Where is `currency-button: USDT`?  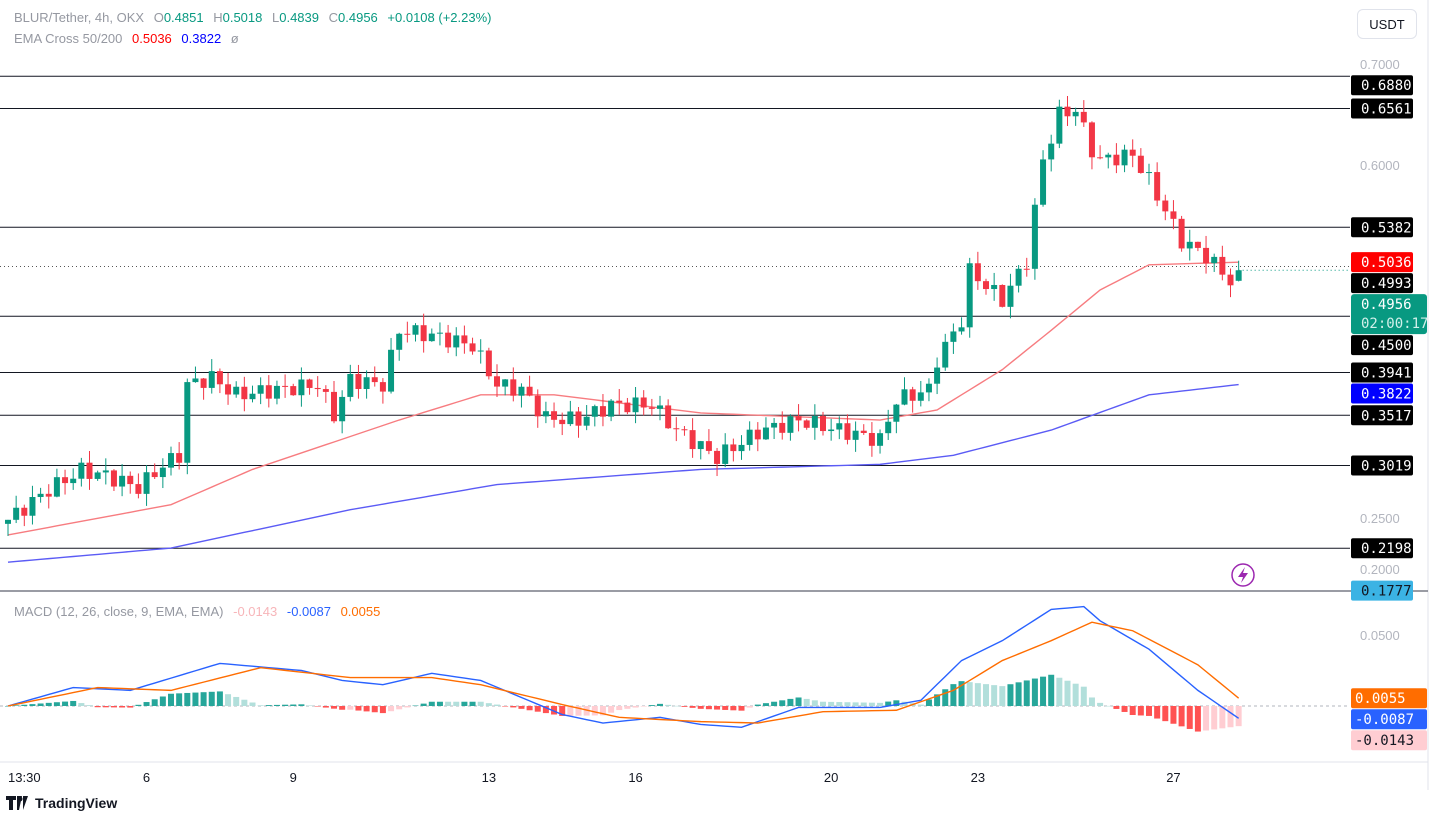
currency-button: USDT is located at coordinates (1387, 24).